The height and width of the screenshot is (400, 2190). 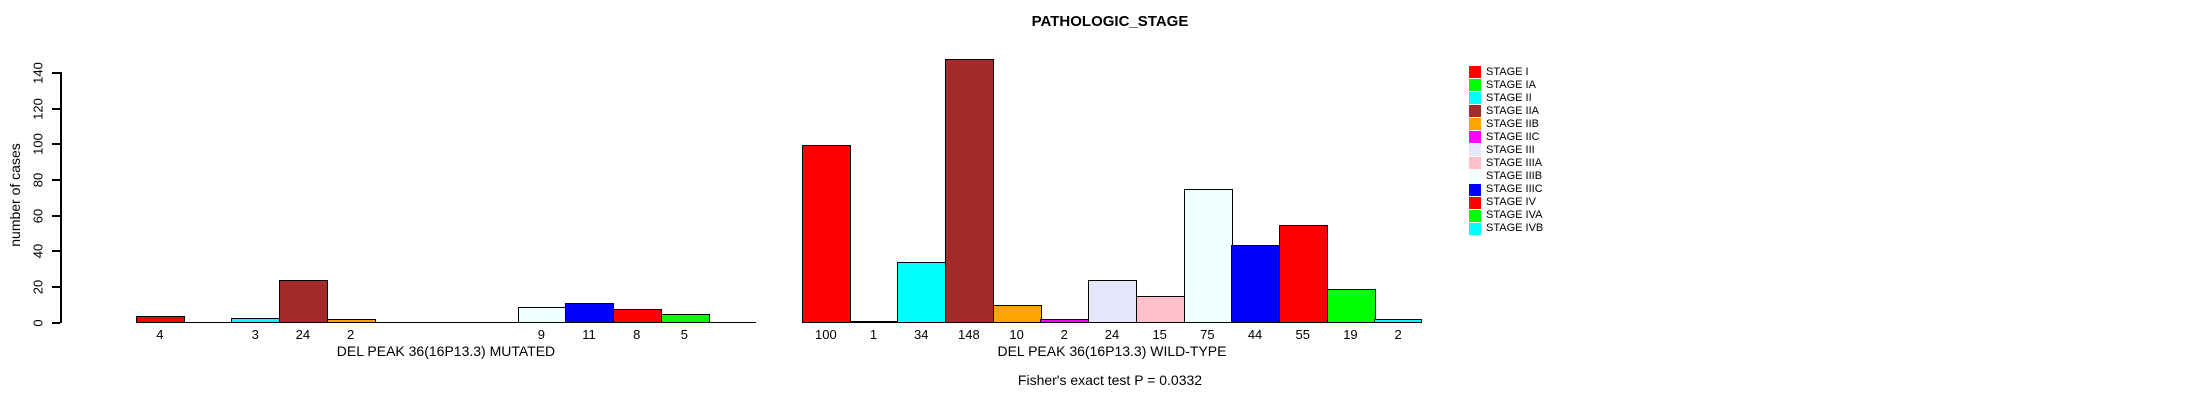 I want to click on bar-value-label: 4, so click(x=160, y=334).